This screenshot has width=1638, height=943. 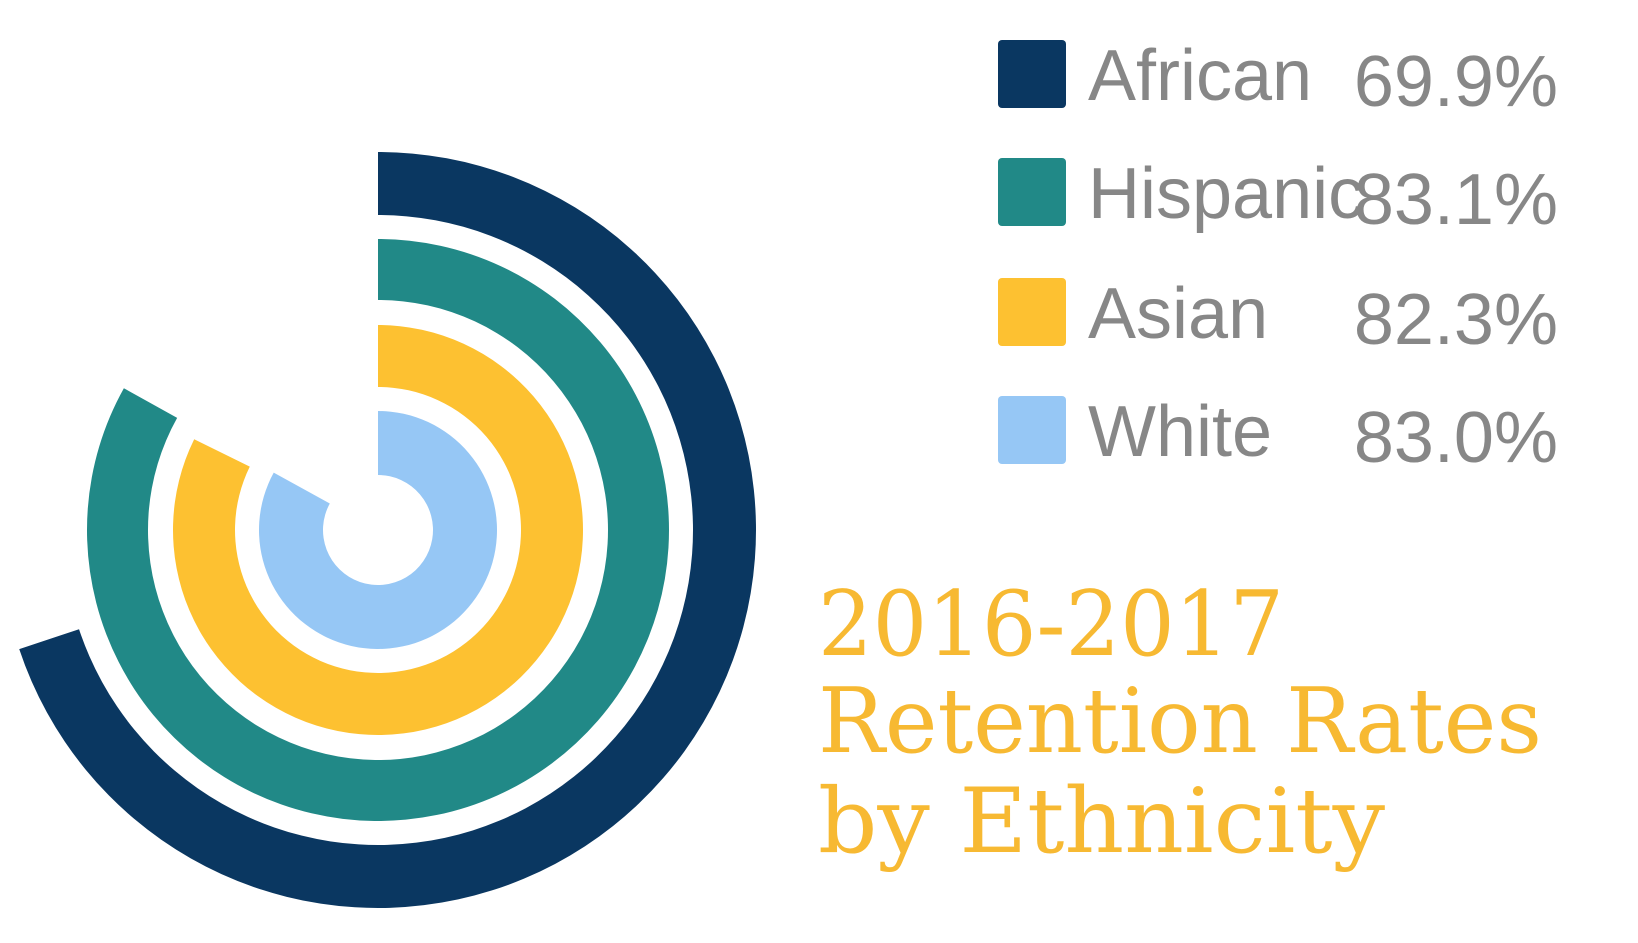 What do you see at coordinates (1456, 200) in the screenshot?
I see `value-label: 83.1%` at bounding box center [1456, 200].